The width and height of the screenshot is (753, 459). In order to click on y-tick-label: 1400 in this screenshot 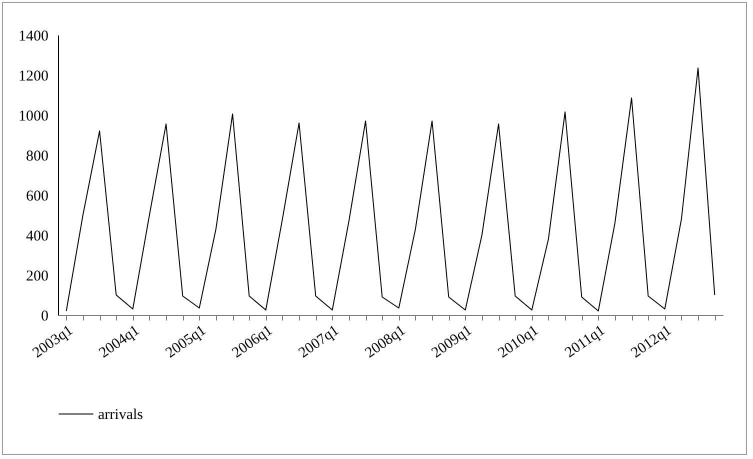, I will do `click(33, 36)`.